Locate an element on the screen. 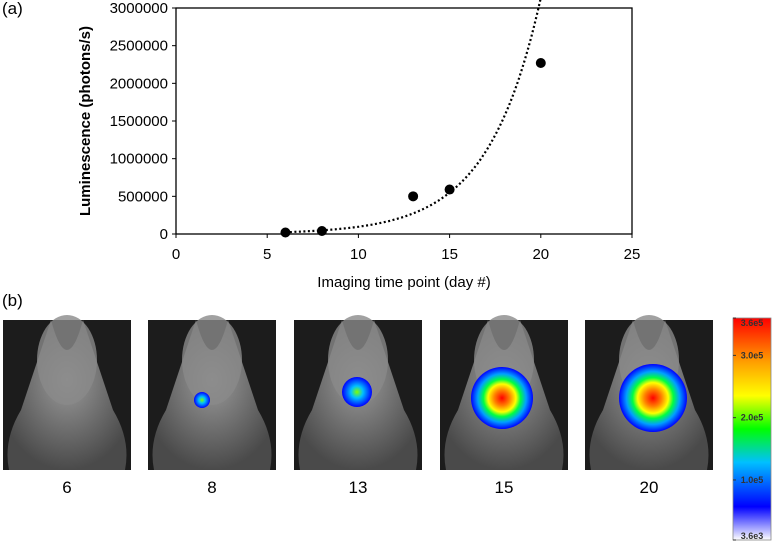 The image size is (776, 560). y-tick-label: 0 is located at coordinates (164, 234).